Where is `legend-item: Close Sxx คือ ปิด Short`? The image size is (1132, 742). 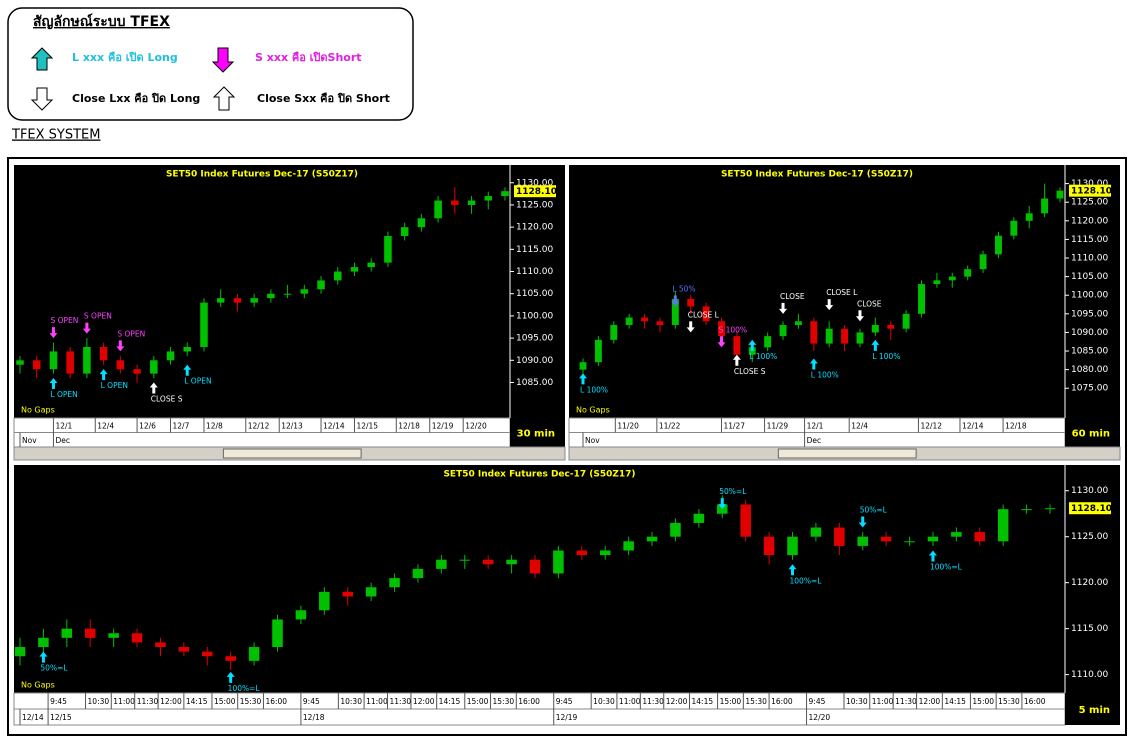 legend-item: Close Sxx คือ ปิด Short is located at coordinates (323, 98).